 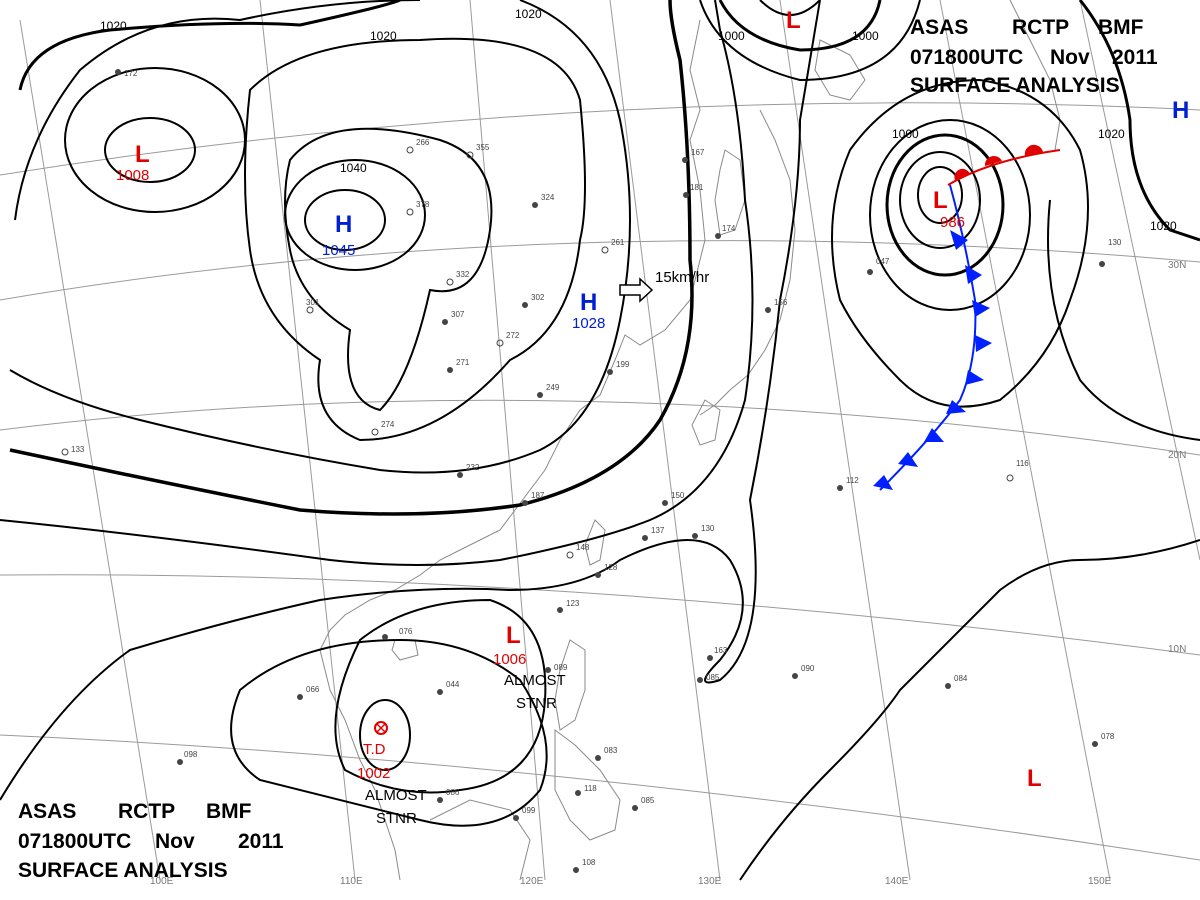 I want to click on station-value: 355, so click(x=483, y=147).